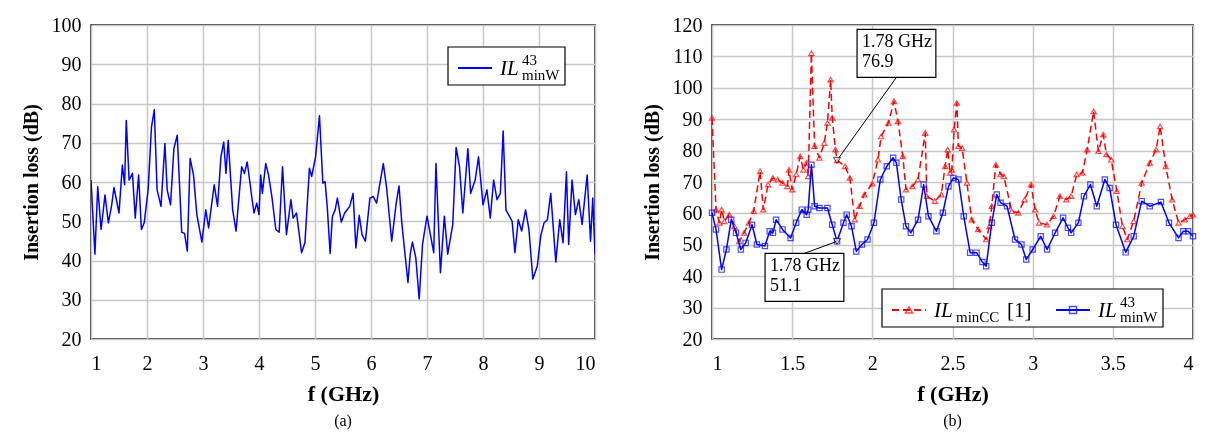 The image size is (1218, 437). Describe the element at coordinates (315, 362) in the screenshot. I see `x-tick-label: 5` at that location.